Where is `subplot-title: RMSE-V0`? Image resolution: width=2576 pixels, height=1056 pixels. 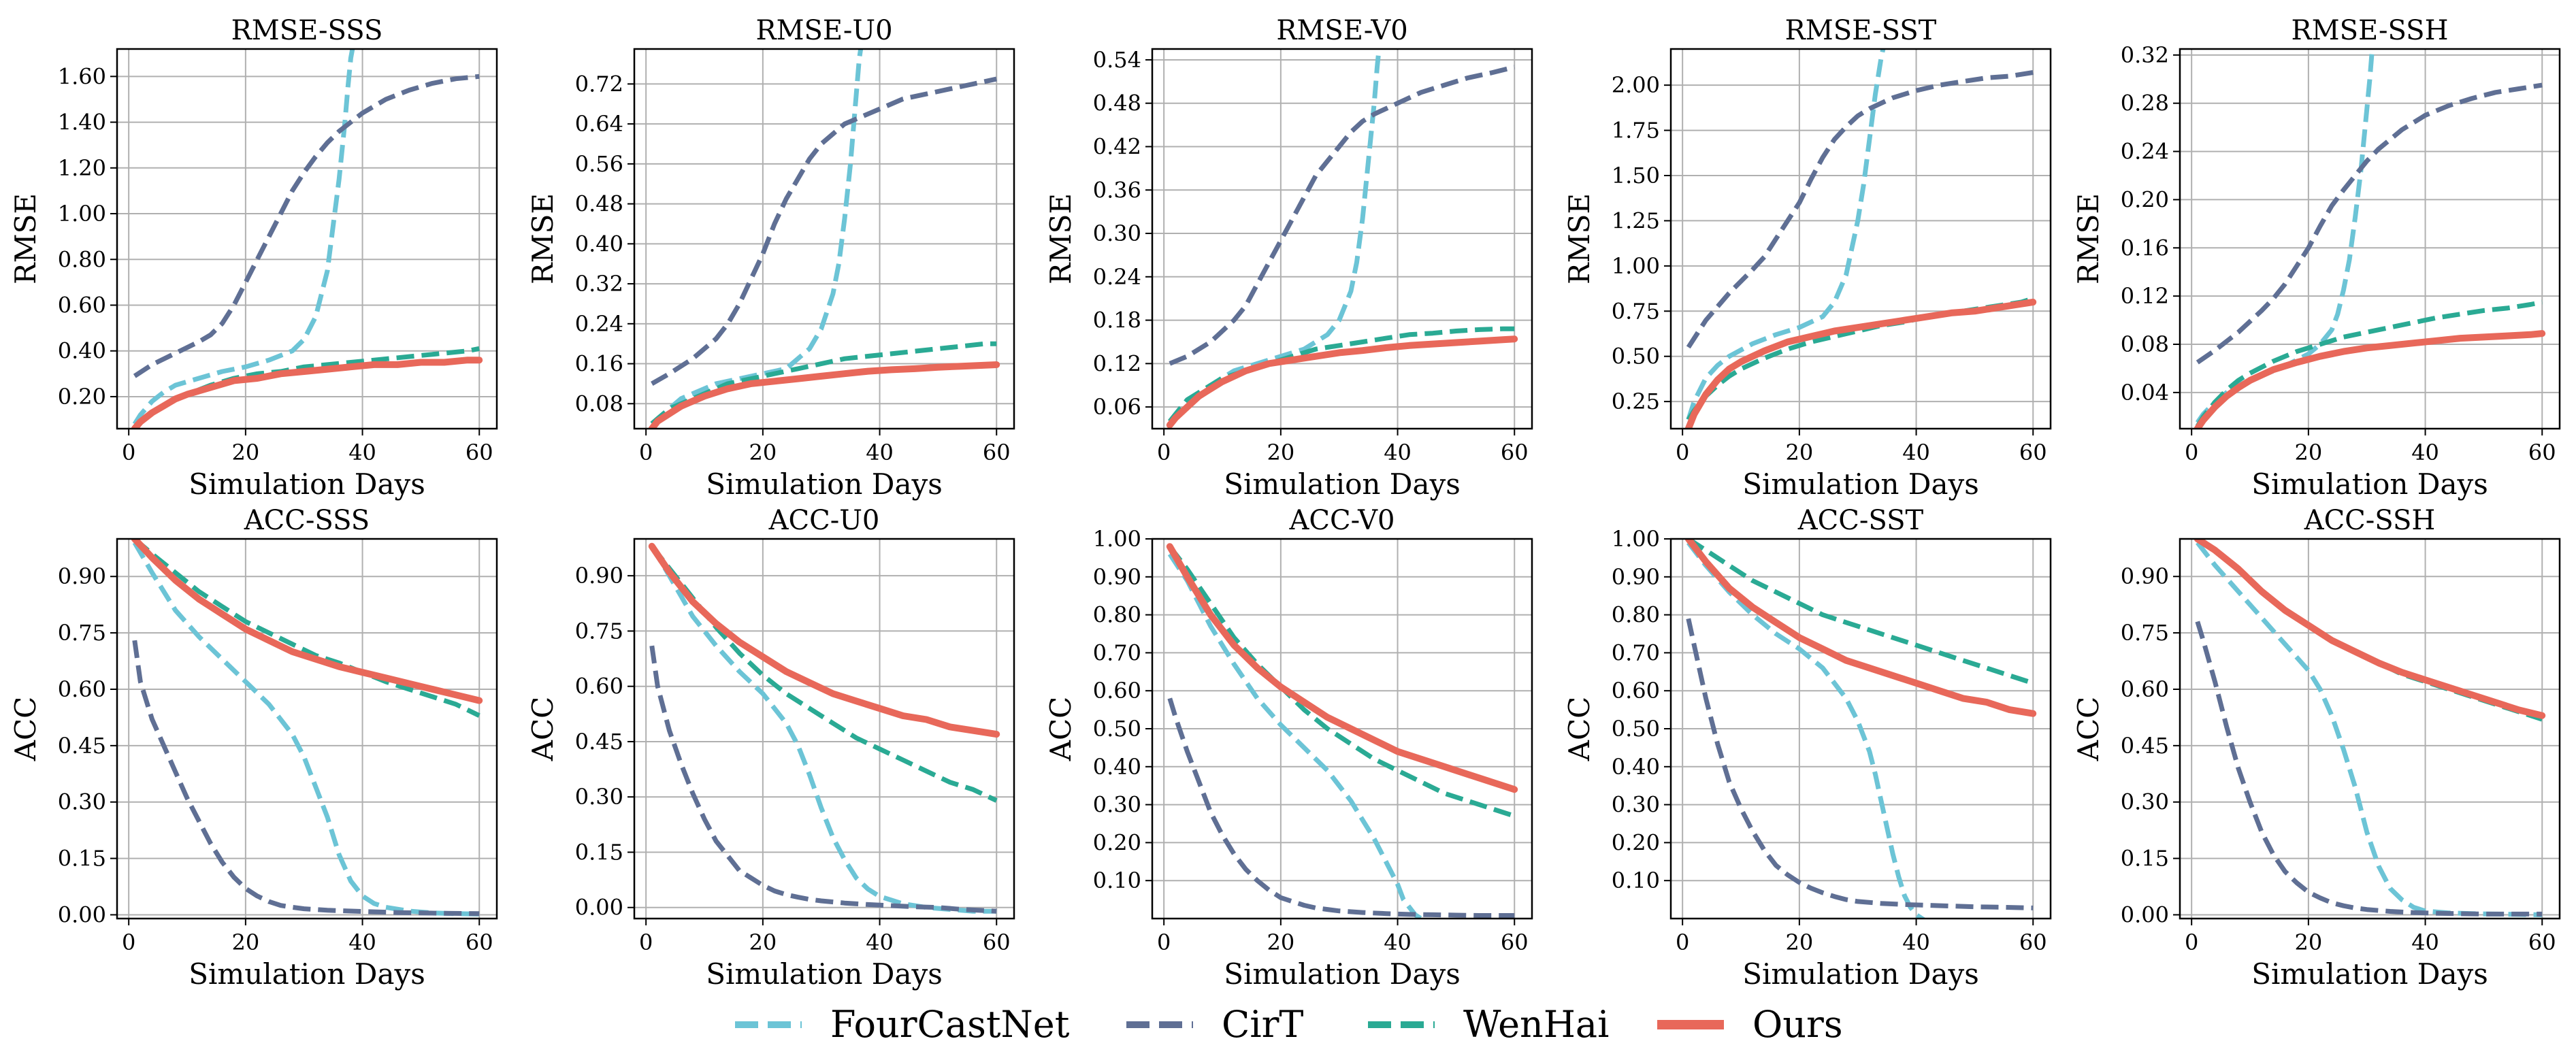 subplot-title: RMSE-V0 is located at coordinates (1341, 31).